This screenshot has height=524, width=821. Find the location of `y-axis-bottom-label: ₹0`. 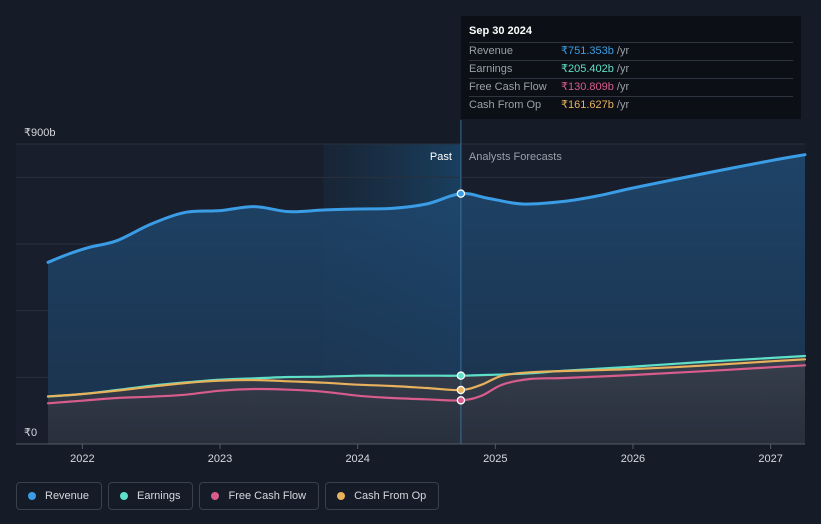

y-axis-bottom-label: ₹0 is located at coordinates (30, 433).